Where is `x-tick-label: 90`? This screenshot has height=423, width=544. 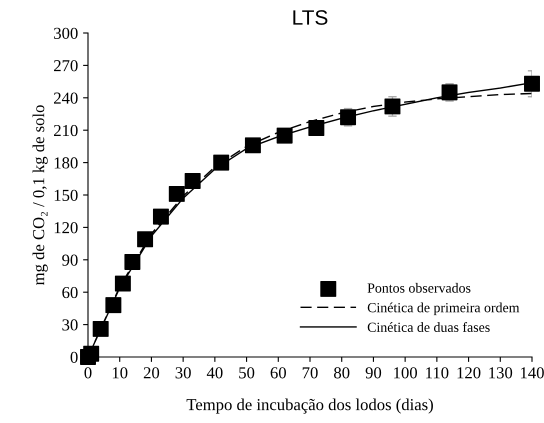 x-tick-label: 90 is located at coordinates (374, 372).